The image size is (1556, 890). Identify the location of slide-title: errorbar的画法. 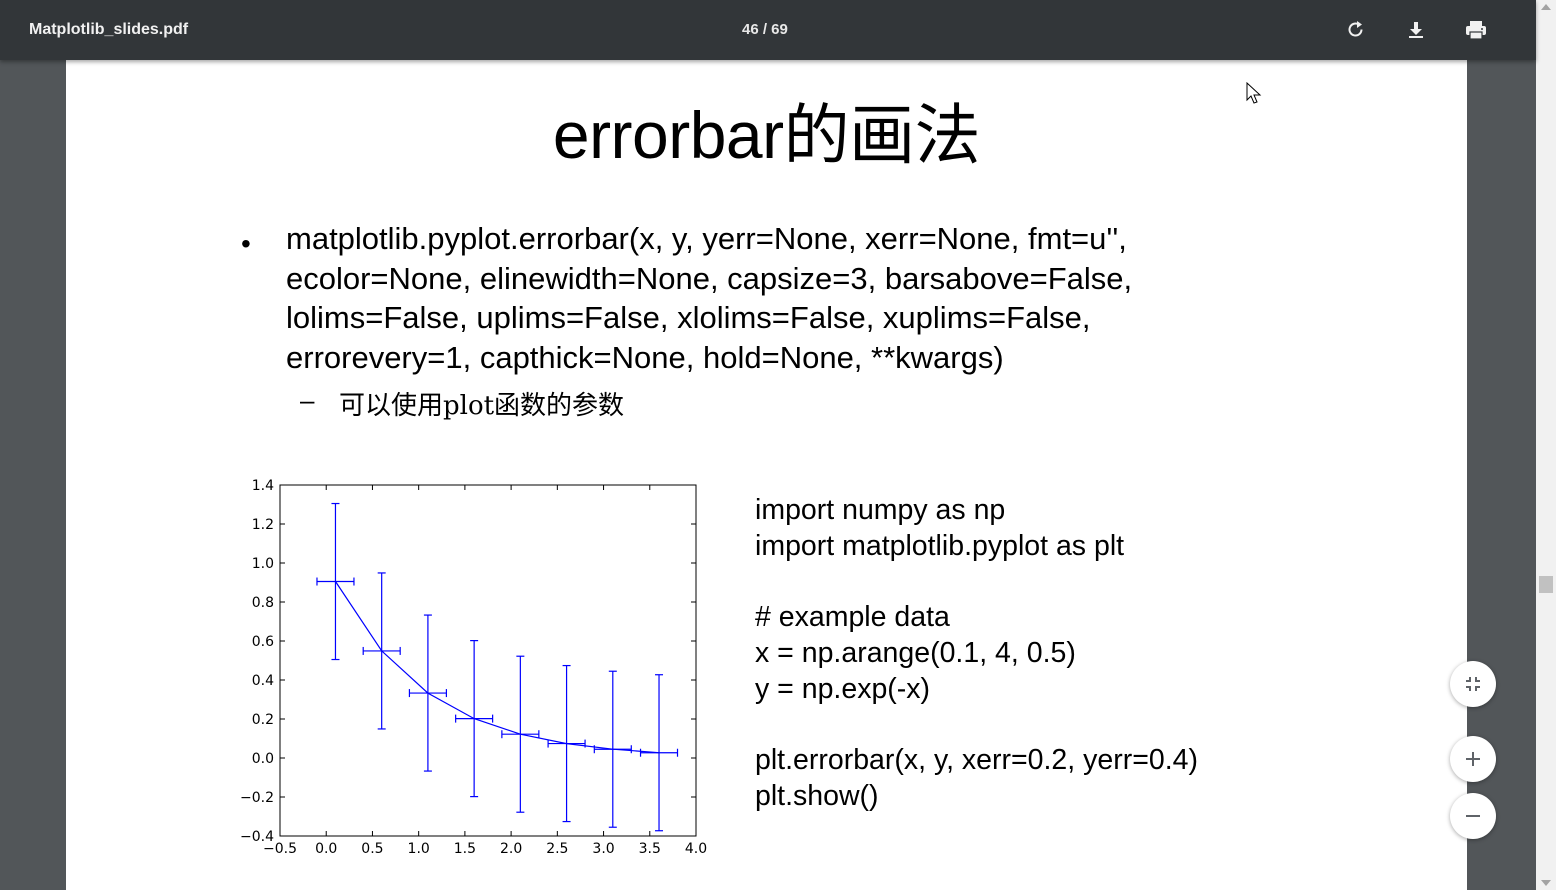
(766, 135).